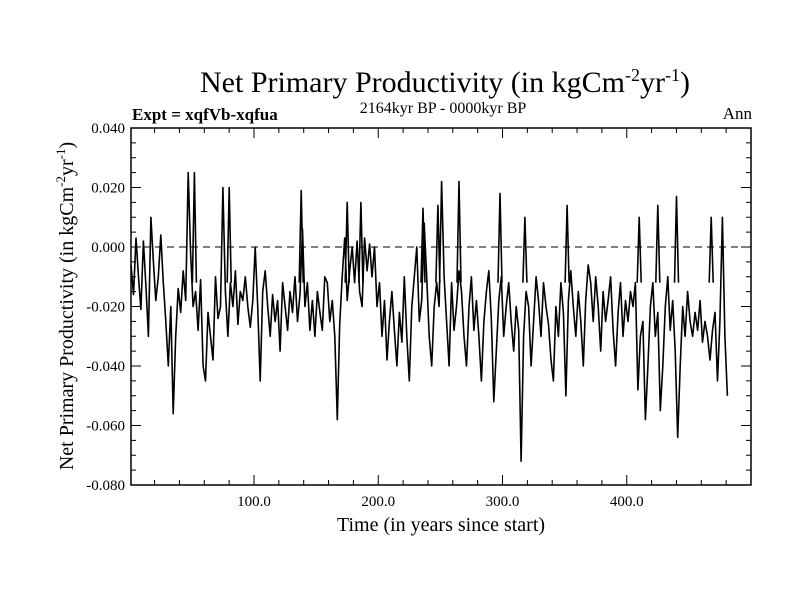  What do you see at coordinates (65, 306) in the screenshot?
I see `y-axis-label: Net Primary Productivity (in kgCm-2yr-1)` at bounding box center [65, 306].